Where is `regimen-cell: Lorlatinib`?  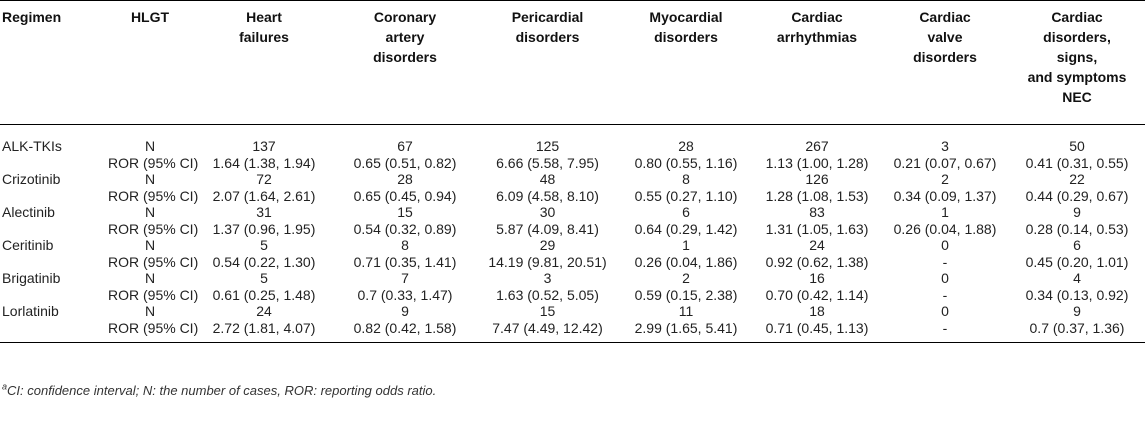
regimen-cell: Lorlatinib is located at coordinates (30, 311).